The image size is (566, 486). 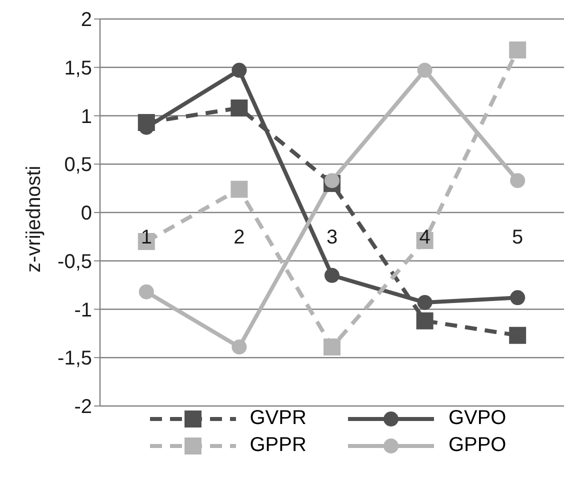 What do you see at coordinates (86, 117) in the screenshot?
I see `y-tick-label: 1` at bounding box center [86, 117].